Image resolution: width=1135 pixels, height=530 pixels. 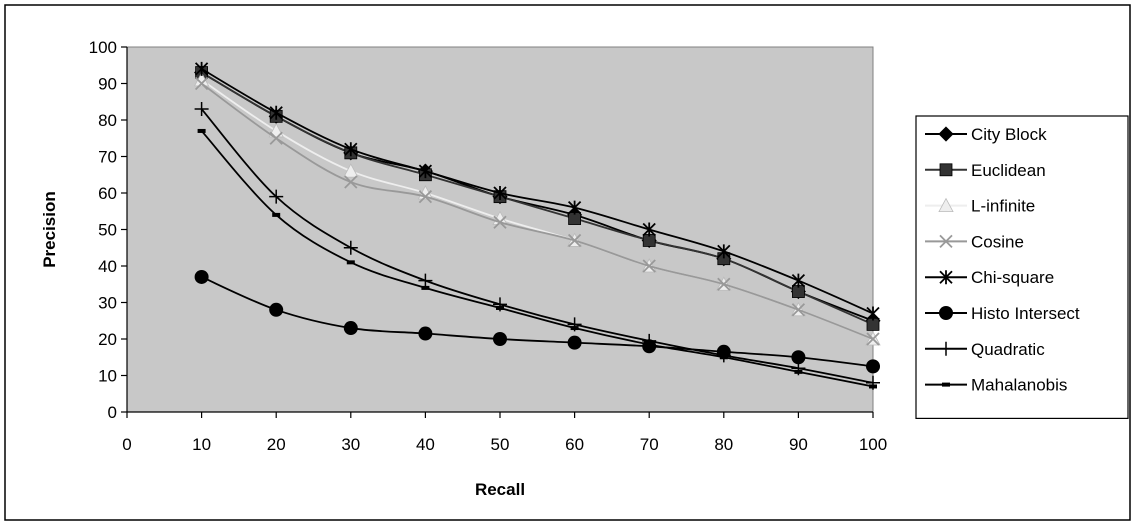 I want to click on y-tick-label: 50, so click(x=107, y=230).